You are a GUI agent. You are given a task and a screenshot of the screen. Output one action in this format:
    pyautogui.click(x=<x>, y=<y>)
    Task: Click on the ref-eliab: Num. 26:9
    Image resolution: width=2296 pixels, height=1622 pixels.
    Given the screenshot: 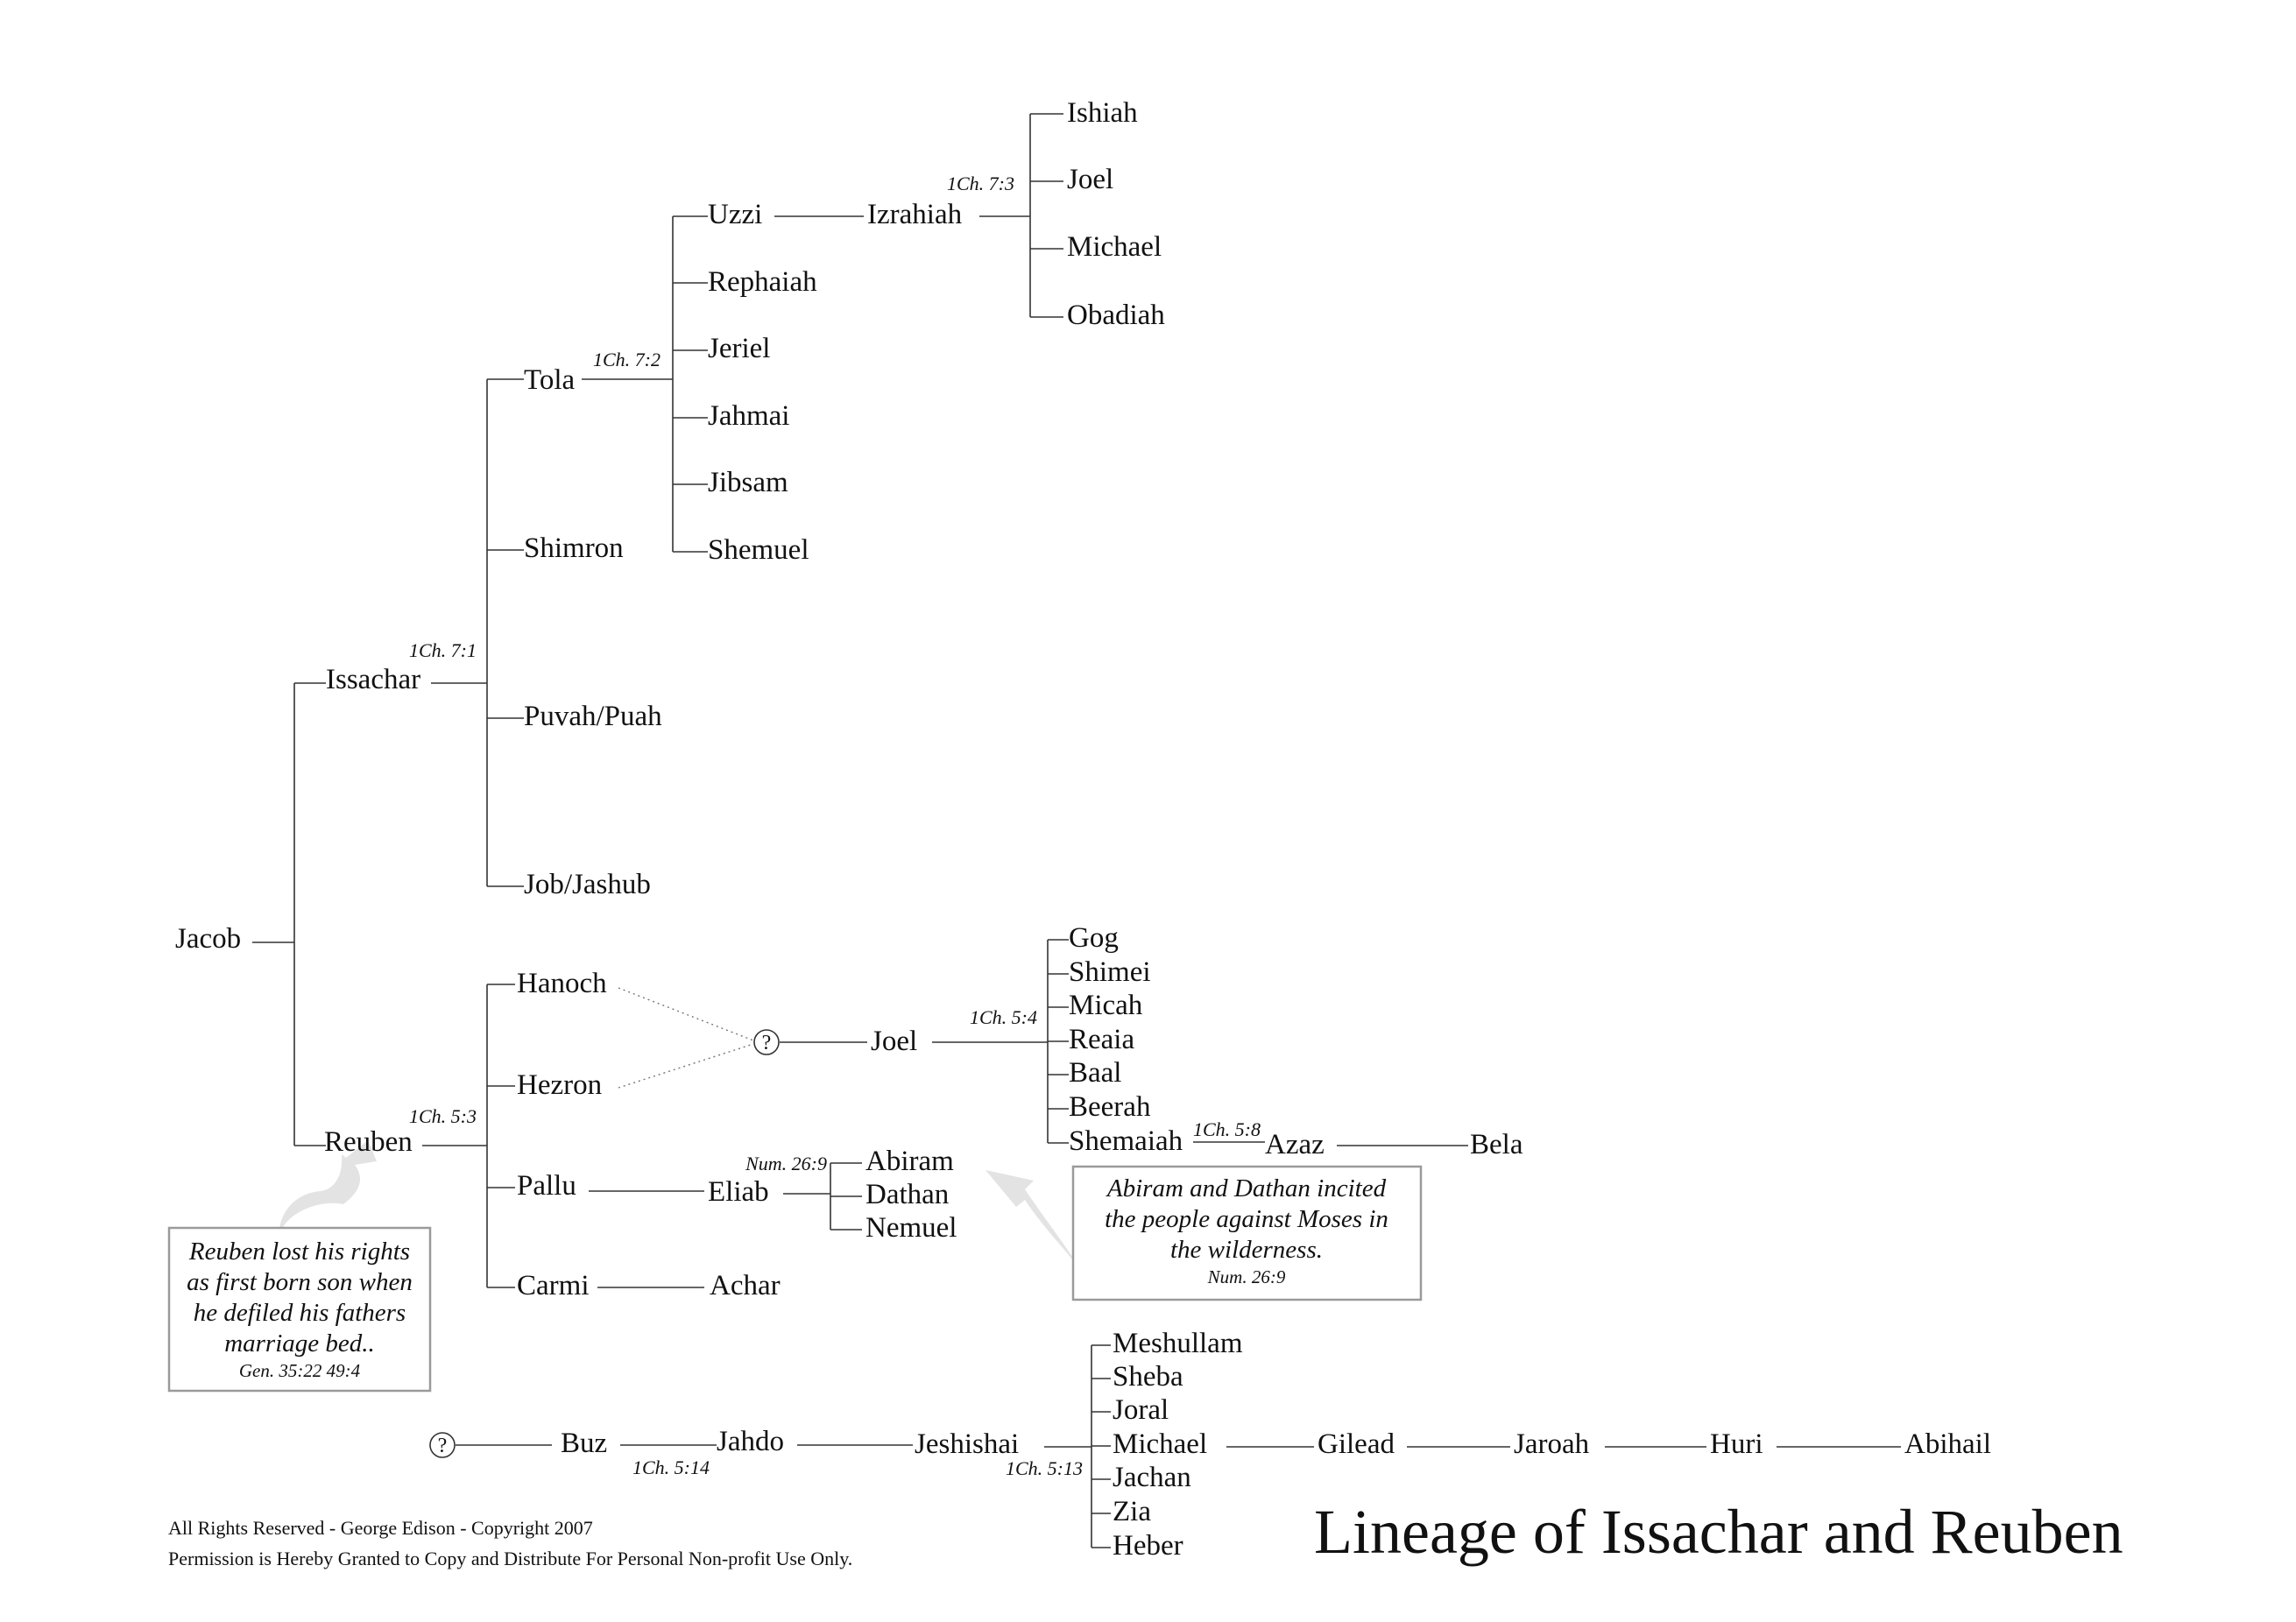 What is the action you would take?
    pyautogui.click(x=786, y=1163)
    